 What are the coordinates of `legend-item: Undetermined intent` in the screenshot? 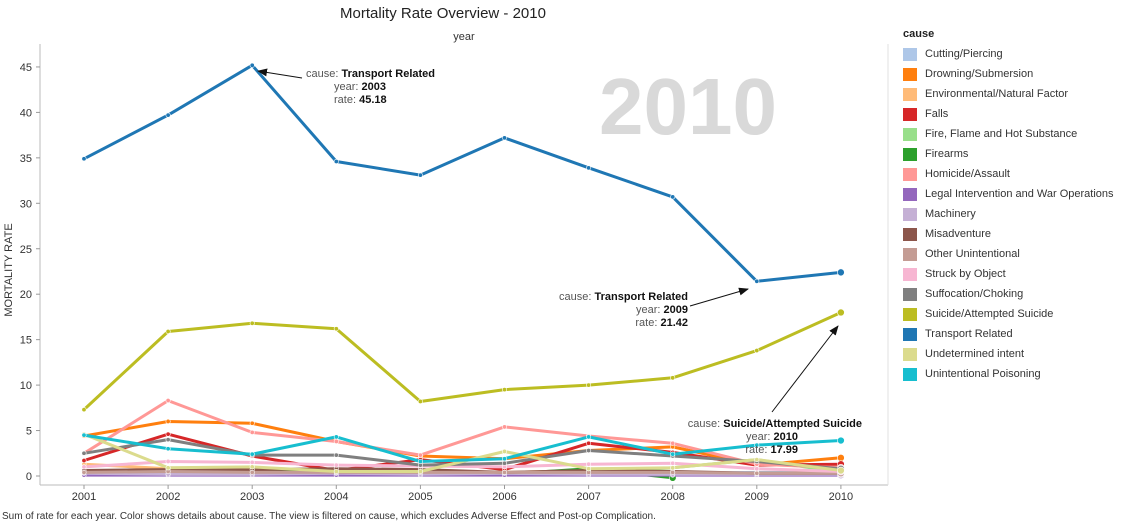 It's located at (1014, 354).